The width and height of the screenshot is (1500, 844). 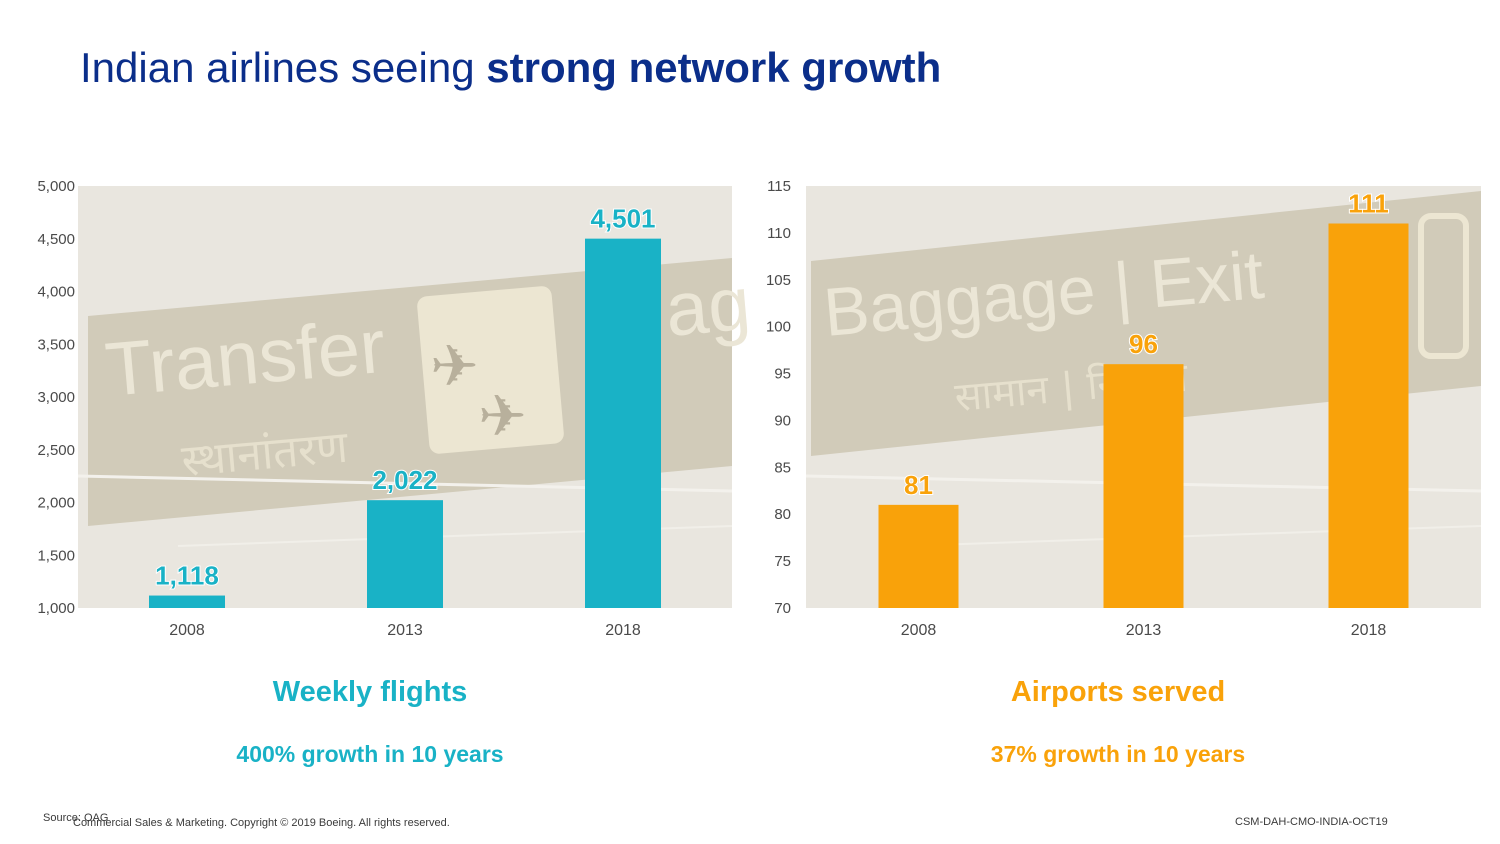 I want to click on weekly-flights-title: Weekly flights, so click(x=370, y=692).